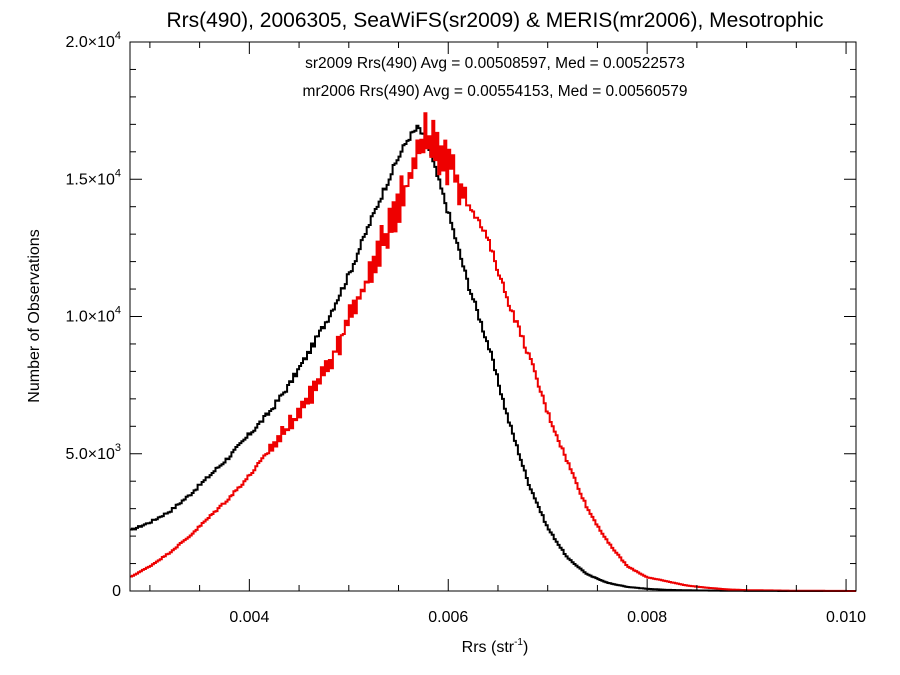 This screenshot has width=900, height=675. Describe the element at coordinates (93, 40) in the screenshot. I see `y-tick-label: 2.0×10⁴` at that location.